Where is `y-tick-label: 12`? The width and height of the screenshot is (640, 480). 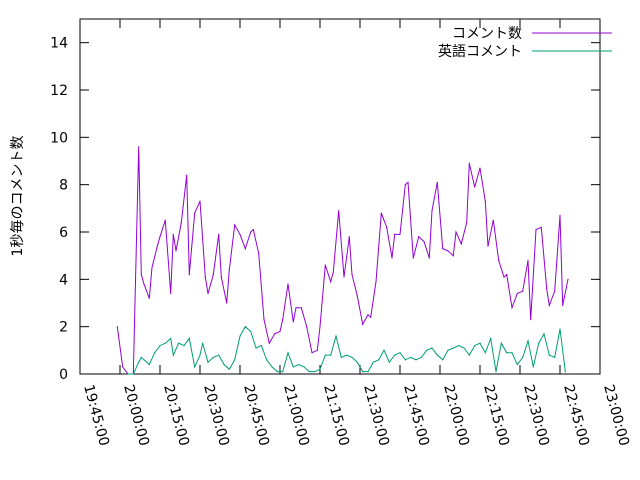 y-tick-label: 12 is located at coordinates (59, 91).